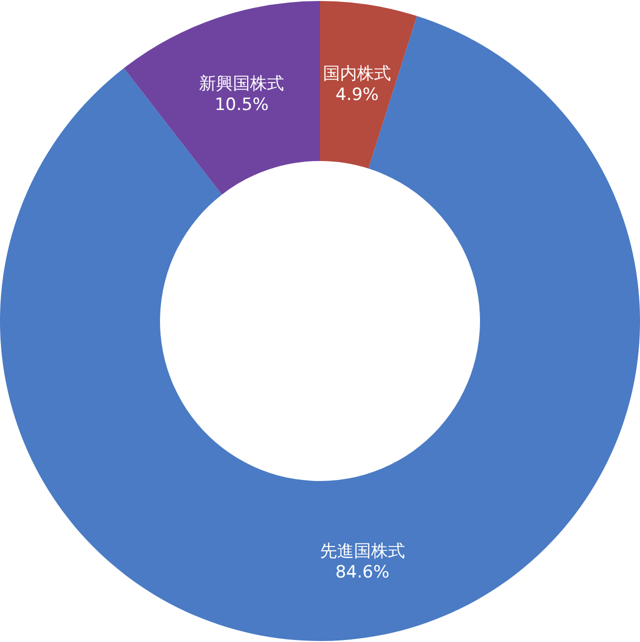  I want to click on data-label: 84.6%, so click(362, 572).